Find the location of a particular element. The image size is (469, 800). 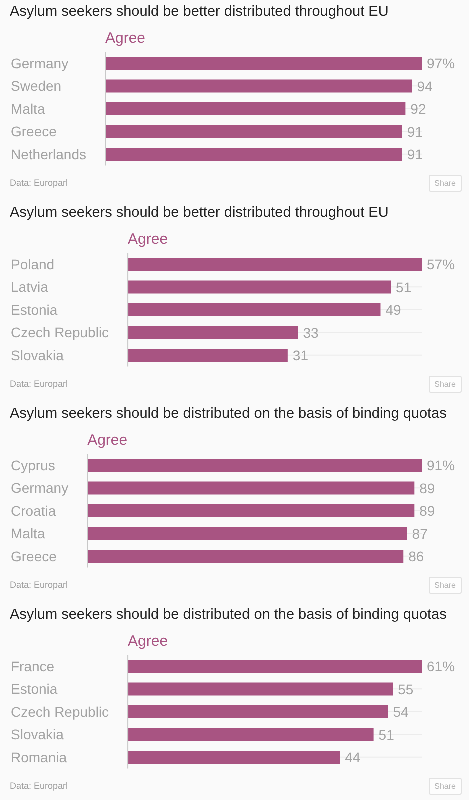

data-label: 94 is located at coordinates (425, 86).